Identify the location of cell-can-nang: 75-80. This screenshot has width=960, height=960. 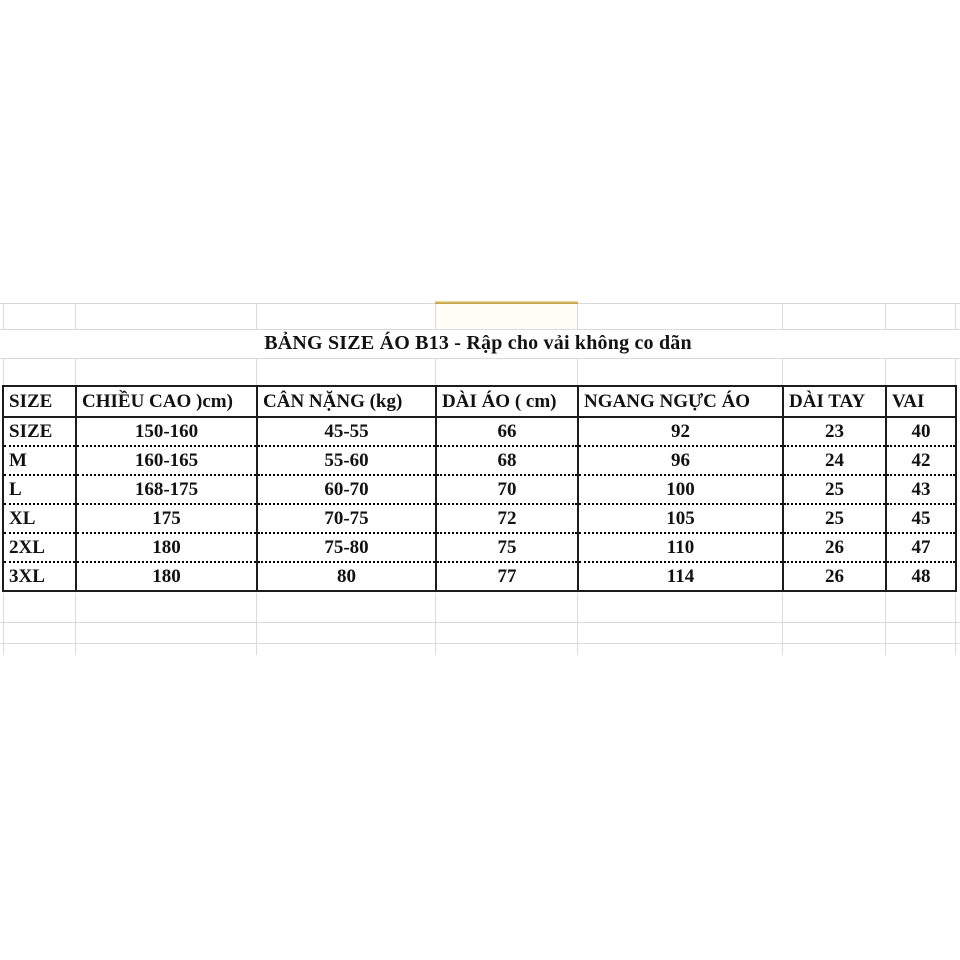
(346, 547).